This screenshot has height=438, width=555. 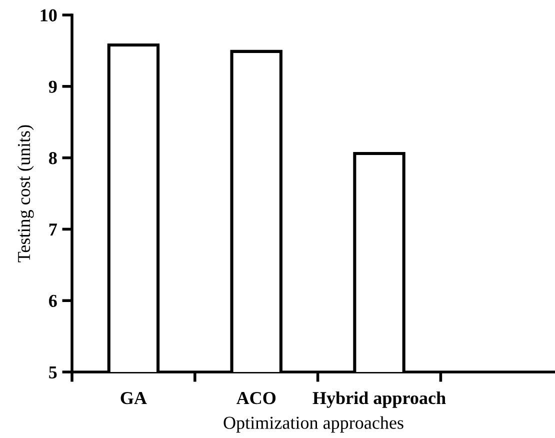 I want to click on y-tick-label: 8, so click(x=52, y=158).